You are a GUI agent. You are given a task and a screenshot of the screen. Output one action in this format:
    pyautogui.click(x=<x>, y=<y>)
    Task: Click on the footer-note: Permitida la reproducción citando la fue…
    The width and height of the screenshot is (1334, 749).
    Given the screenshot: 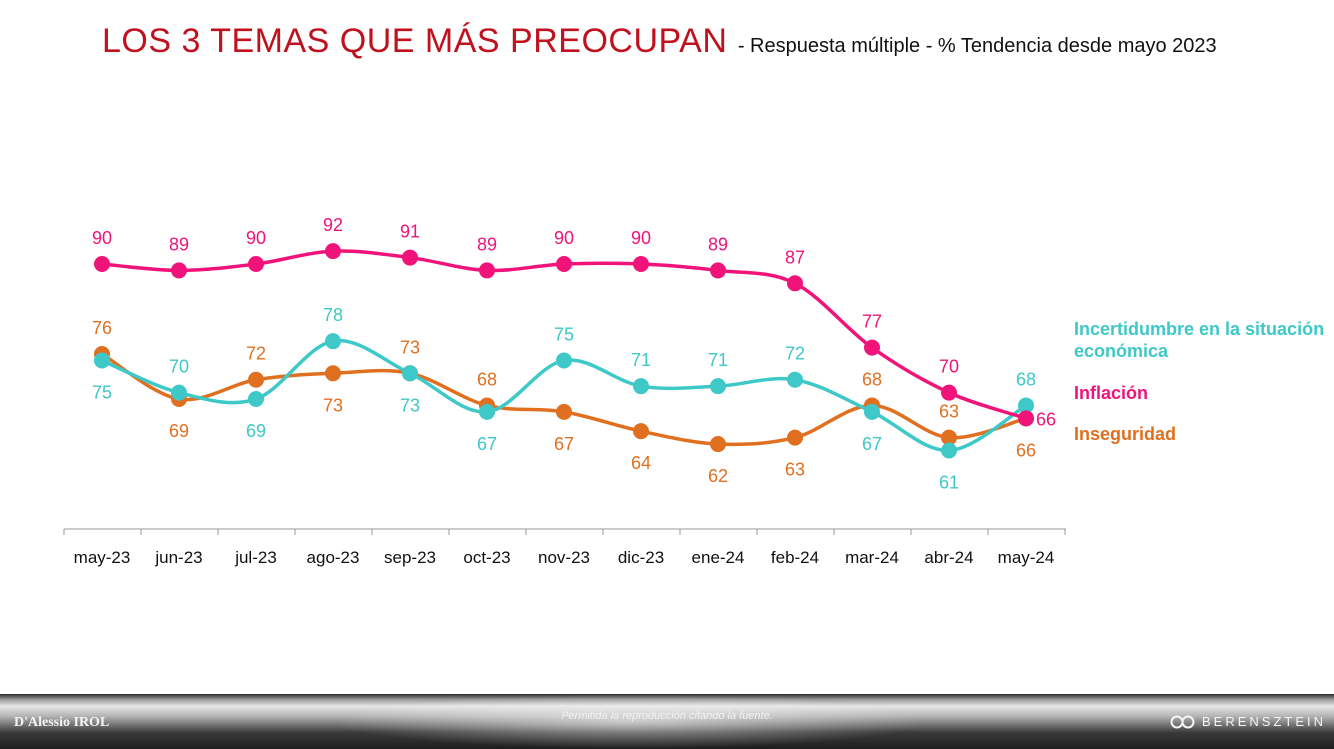 What is the action you would take?
    pyautogui.click(x=667, y=716)
    